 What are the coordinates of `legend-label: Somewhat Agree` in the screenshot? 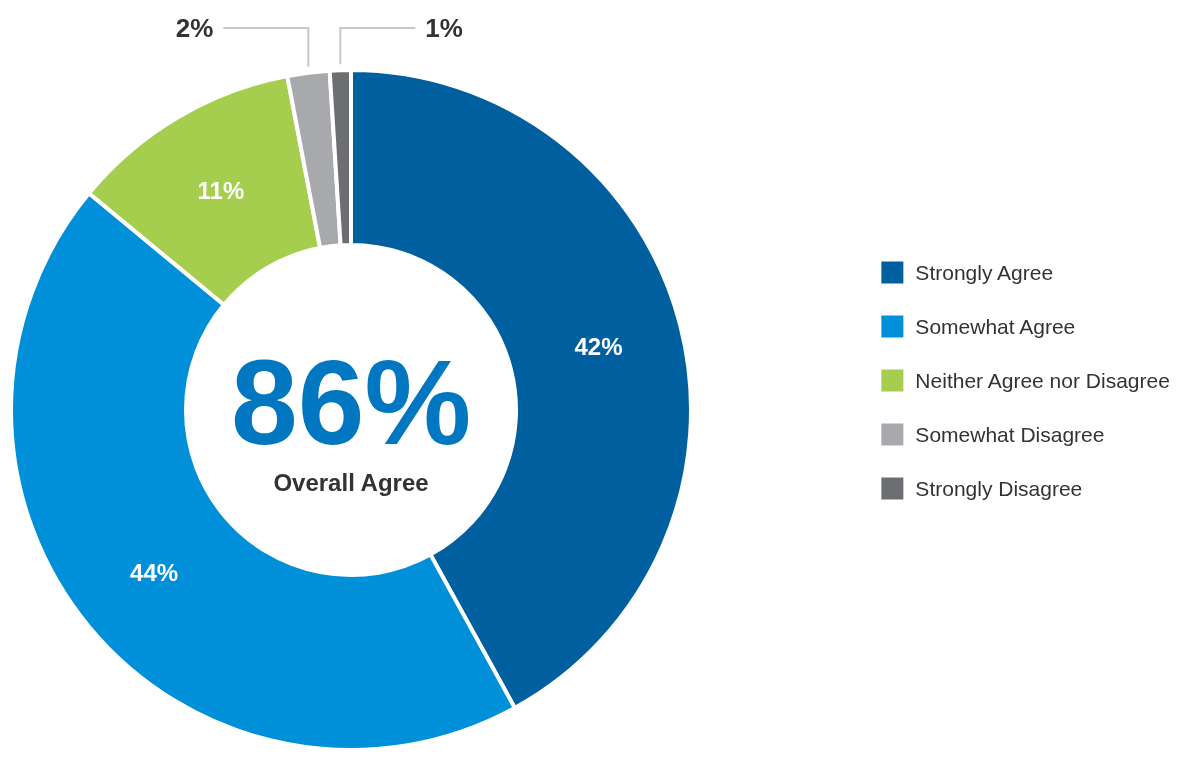 It's located at (995, 326).